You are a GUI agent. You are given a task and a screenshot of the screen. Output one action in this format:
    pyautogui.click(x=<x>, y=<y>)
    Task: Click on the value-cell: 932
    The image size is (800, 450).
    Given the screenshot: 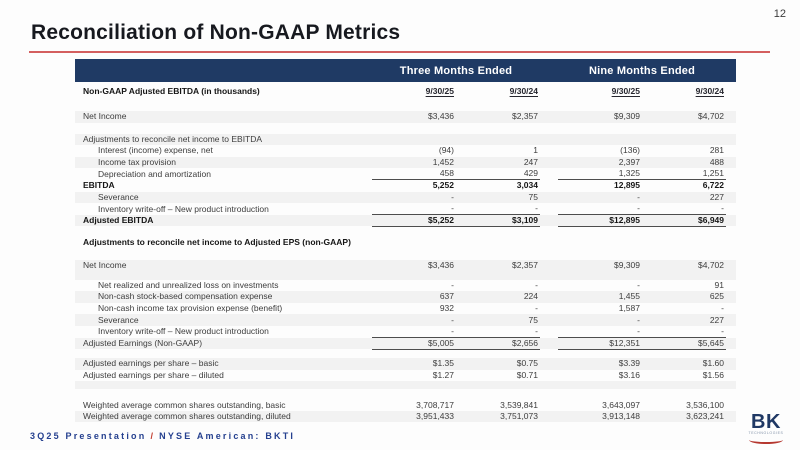 What is the action you would take?
    pyautogui.click(x=446, y=308)
    